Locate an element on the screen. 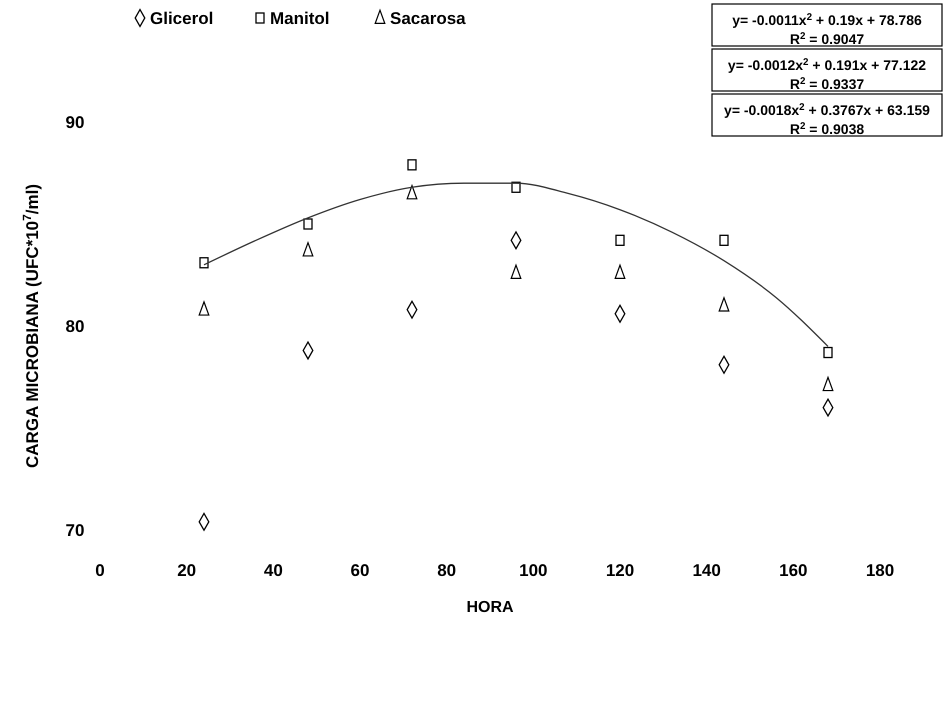  text: y= -0.0018x$^{2}$ + 0.3767x + 63.159 is located at coordinates (827, 109).